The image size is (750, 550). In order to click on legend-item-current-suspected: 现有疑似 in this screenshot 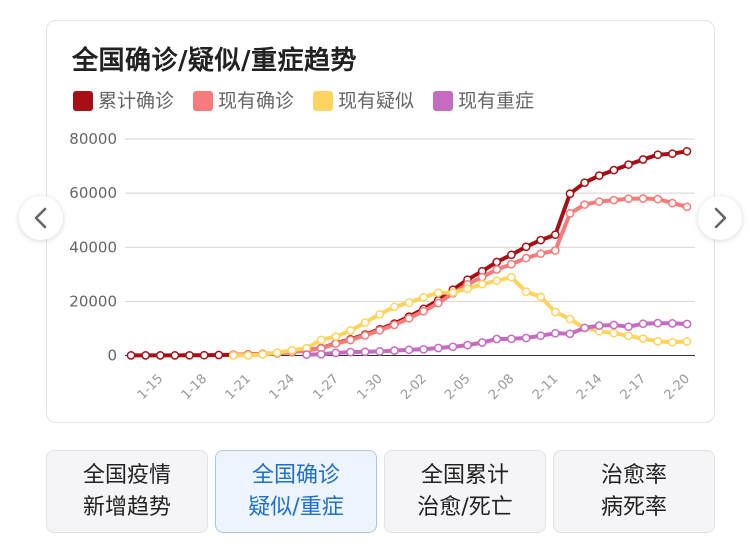, I will do `click(363, 101)`.